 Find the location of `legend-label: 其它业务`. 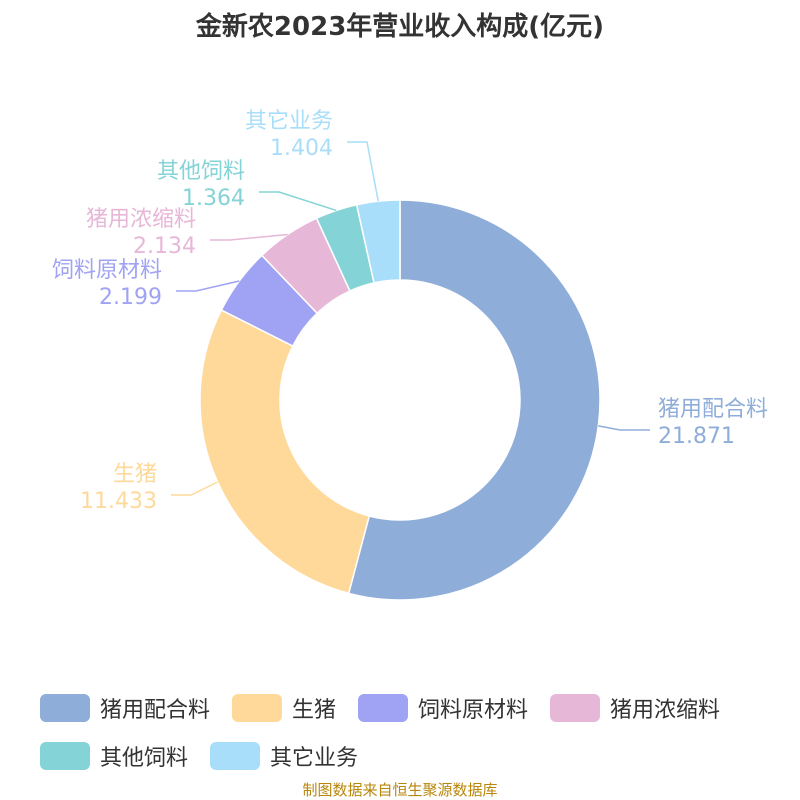

legend-label: 其它业务 is located at coordinates (314, 758).